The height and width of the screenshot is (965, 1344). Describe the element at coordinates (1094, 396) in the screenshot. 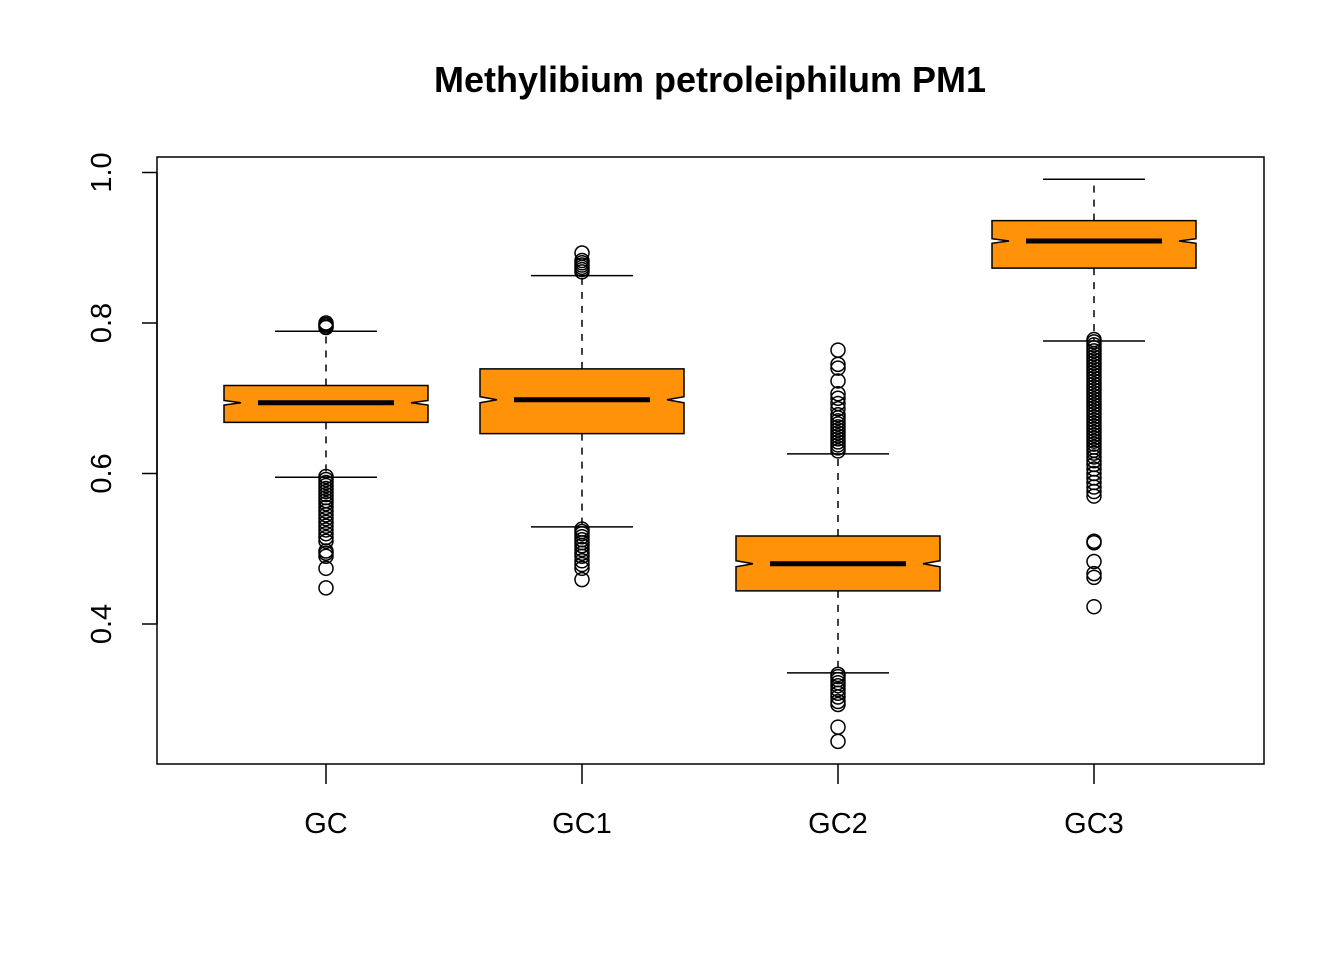

I see `box-group-gc3` at that location.